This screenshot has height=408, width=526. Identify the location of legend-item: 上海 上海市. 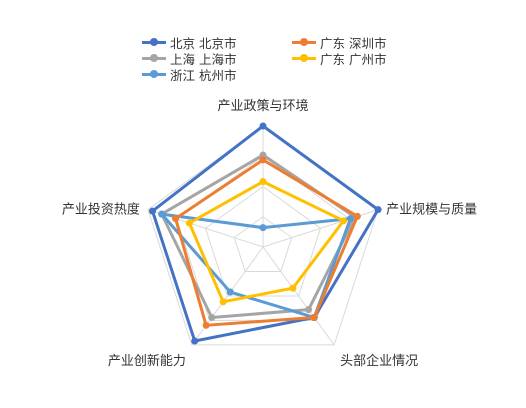
(189, 58).